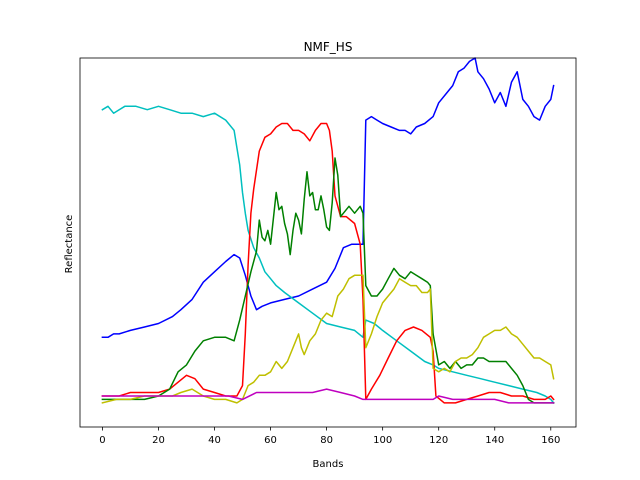 Image resolution: width=640 pixels, height=480 pixels. Describe the element at coordinates (550, 440) in the screenshot. I see `x-tick-label: 160` at that location.